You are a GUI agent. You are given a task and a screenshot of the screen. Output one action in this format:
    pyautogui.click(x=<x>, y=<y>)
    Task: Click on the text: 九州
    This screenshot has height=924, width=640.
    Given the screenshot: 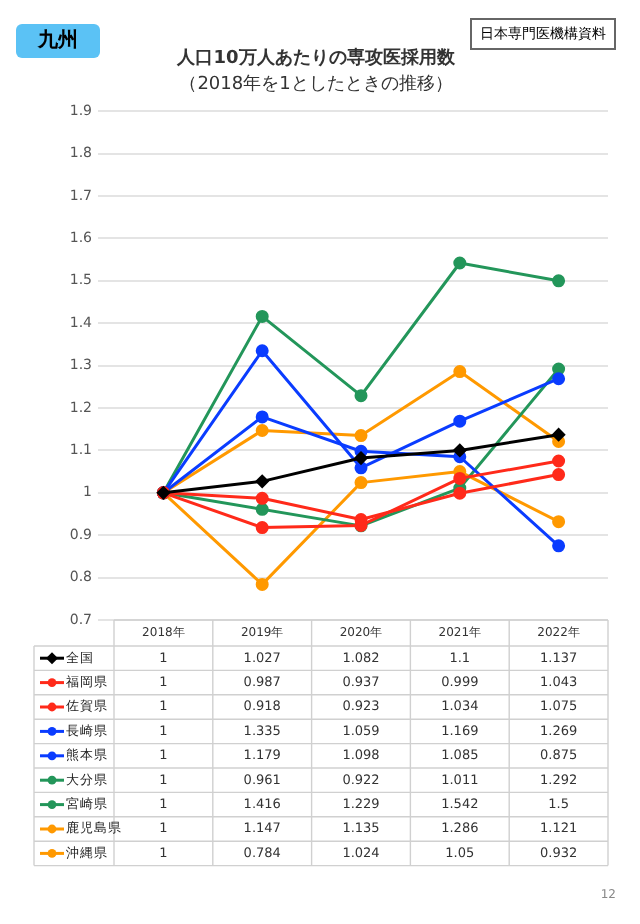 What is the action you would take?
    pyautogui.click(x=58, y=41)
    